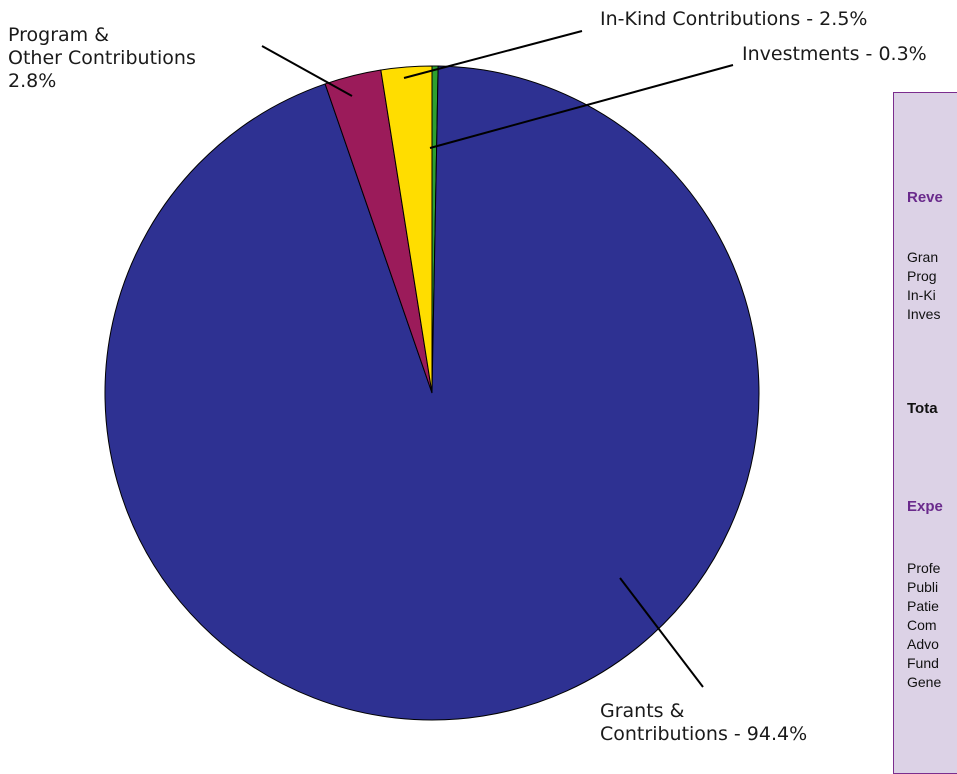 The width and height of the screenshot is (957, 774). Describe the element at coordinates (922, 408) in the screenshot. I see `revenue-total-label: Tota` at that location.